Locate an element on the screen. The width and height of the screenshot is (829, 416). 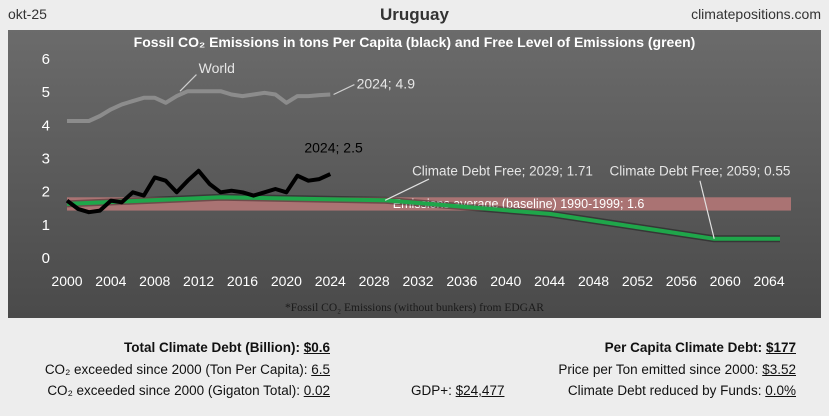
x-tick-label: 2032 is located at coordinates (417, 281).